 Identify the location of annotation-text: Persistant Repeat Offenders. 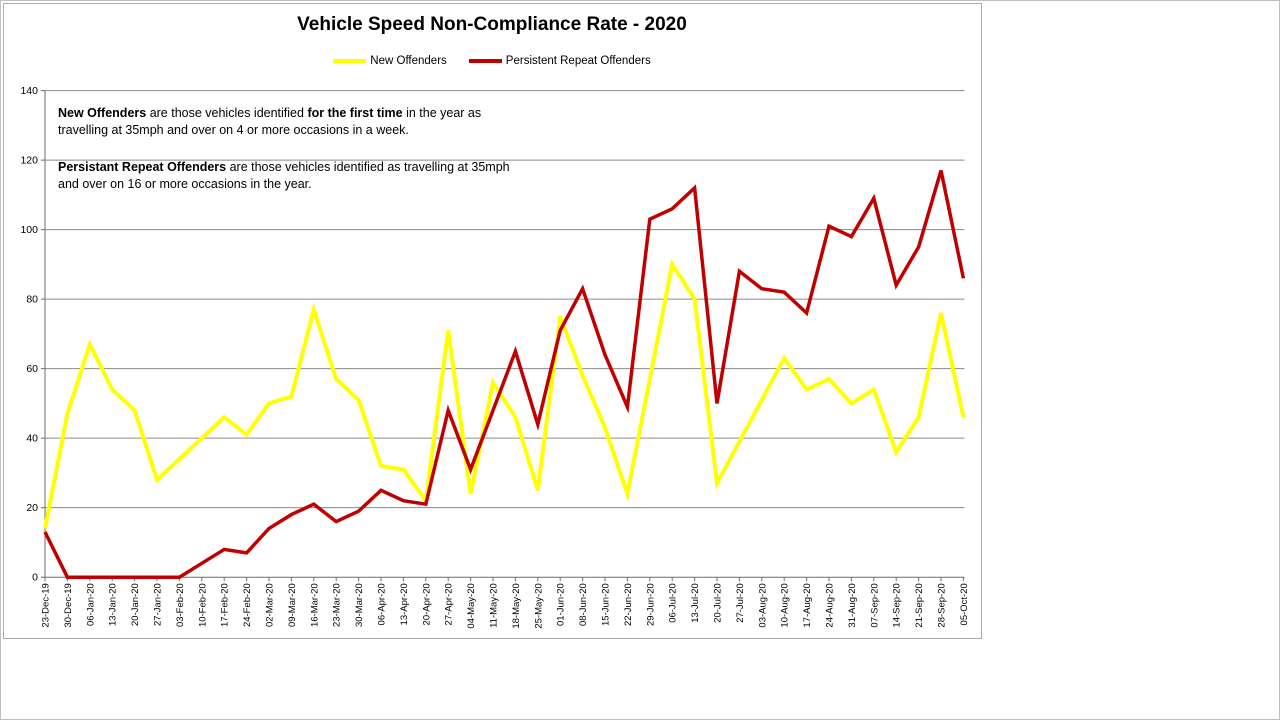
(142, 167).